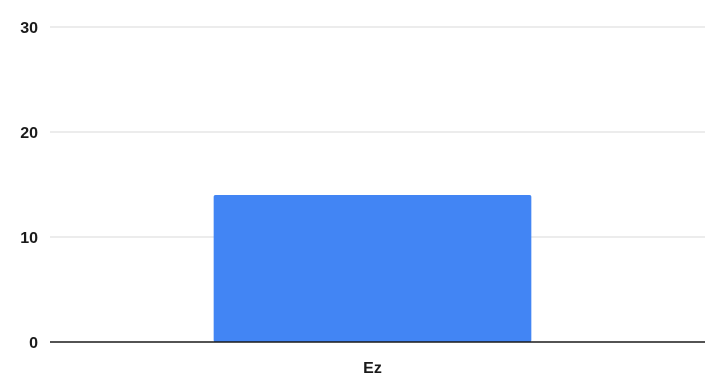  What do you see at coordinates (29, 133) in the screenshot?
I see `y-tick-label: 20` at bounding box center [29, 133].